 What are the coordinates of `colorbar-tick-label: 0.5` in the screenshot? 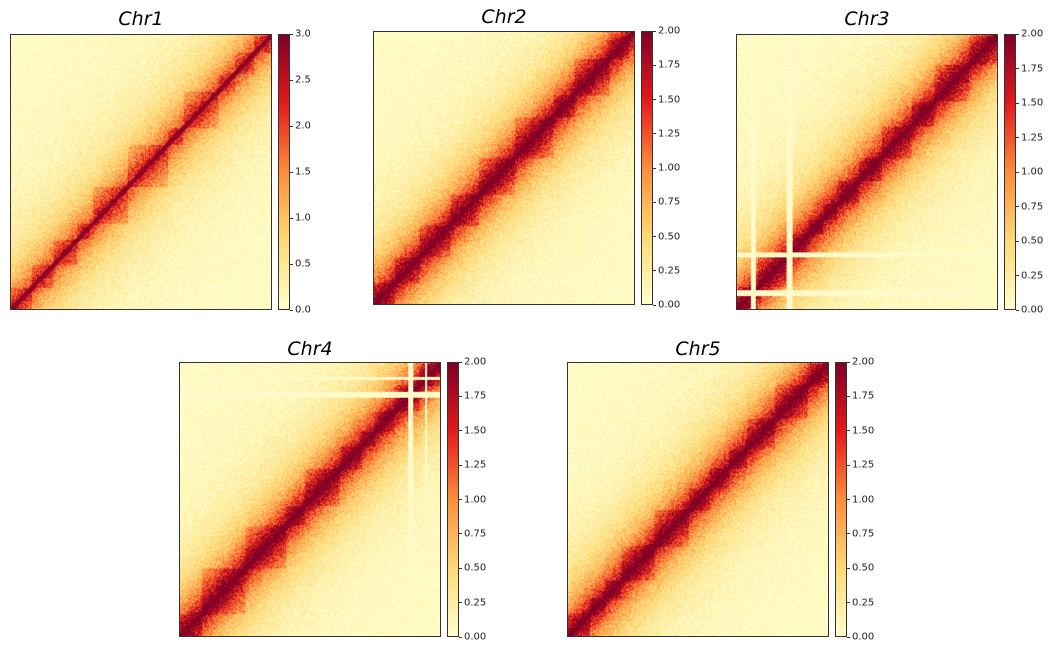 It's located at (303, 264).